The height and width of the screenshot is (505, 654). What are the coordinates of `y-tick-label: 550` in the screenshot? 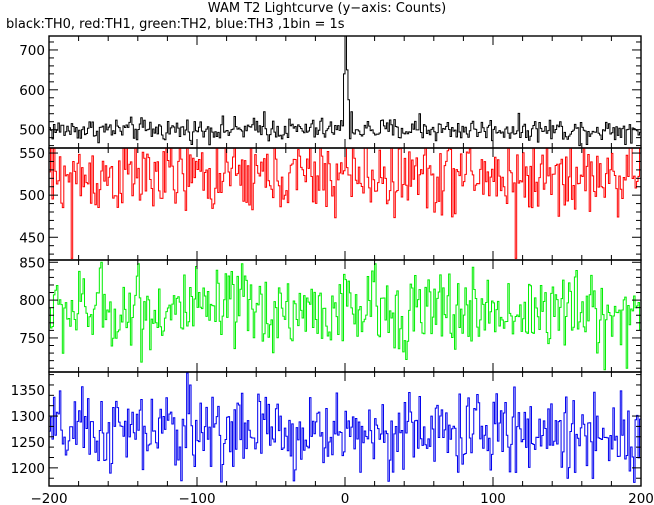 It's located at (32, 154).